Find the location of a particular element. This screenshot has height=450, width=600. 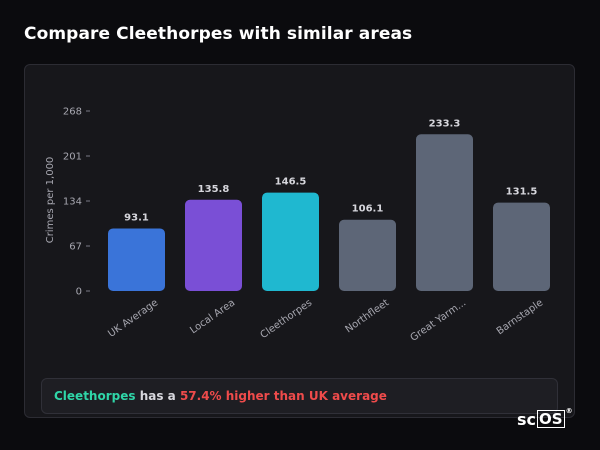

x-tick-label: Cleethorpes is located at coordinates (287, 319).